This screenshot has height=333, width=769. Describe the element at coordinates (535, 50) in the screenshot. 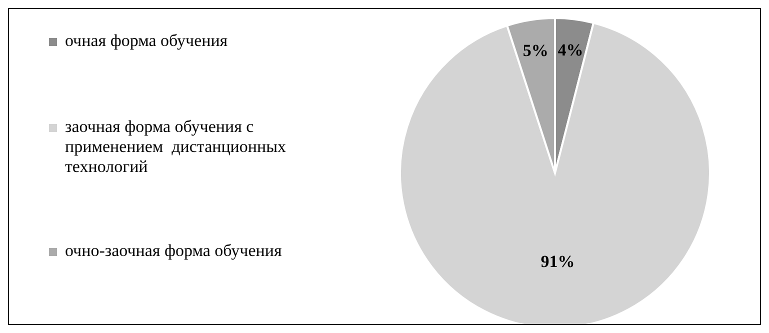

I see `data-label: 5%` at that location.